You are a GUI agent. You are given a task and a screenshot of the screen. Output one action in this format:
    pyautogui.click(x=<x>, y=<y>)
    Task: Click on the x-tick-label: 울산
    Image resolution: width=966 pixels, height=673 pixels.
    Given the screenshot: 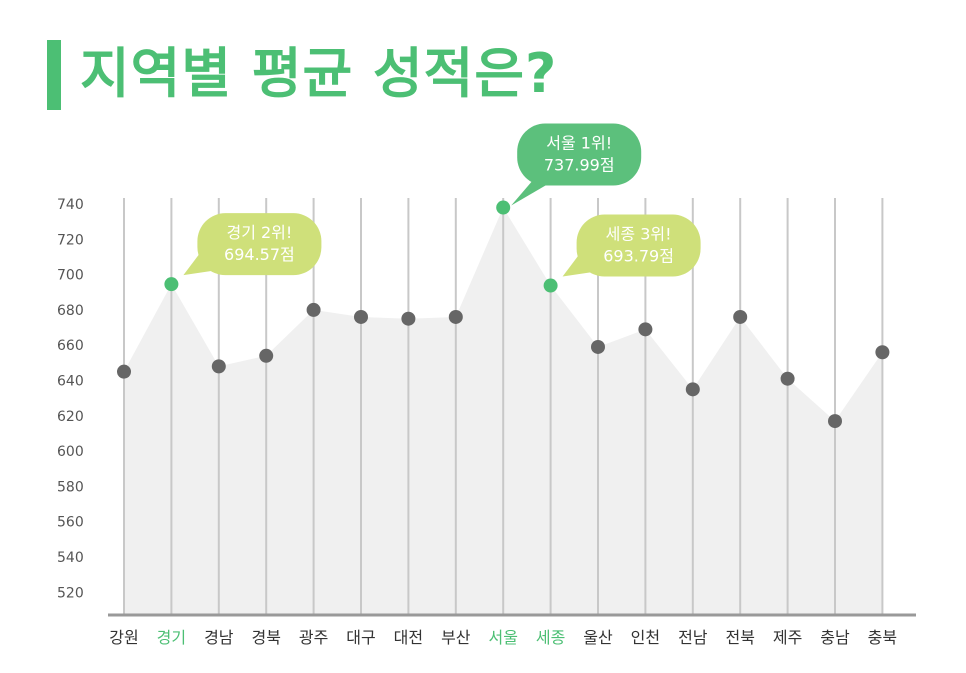 What is the action you would take?
    pyautogui.click(x=598, y=637)
    